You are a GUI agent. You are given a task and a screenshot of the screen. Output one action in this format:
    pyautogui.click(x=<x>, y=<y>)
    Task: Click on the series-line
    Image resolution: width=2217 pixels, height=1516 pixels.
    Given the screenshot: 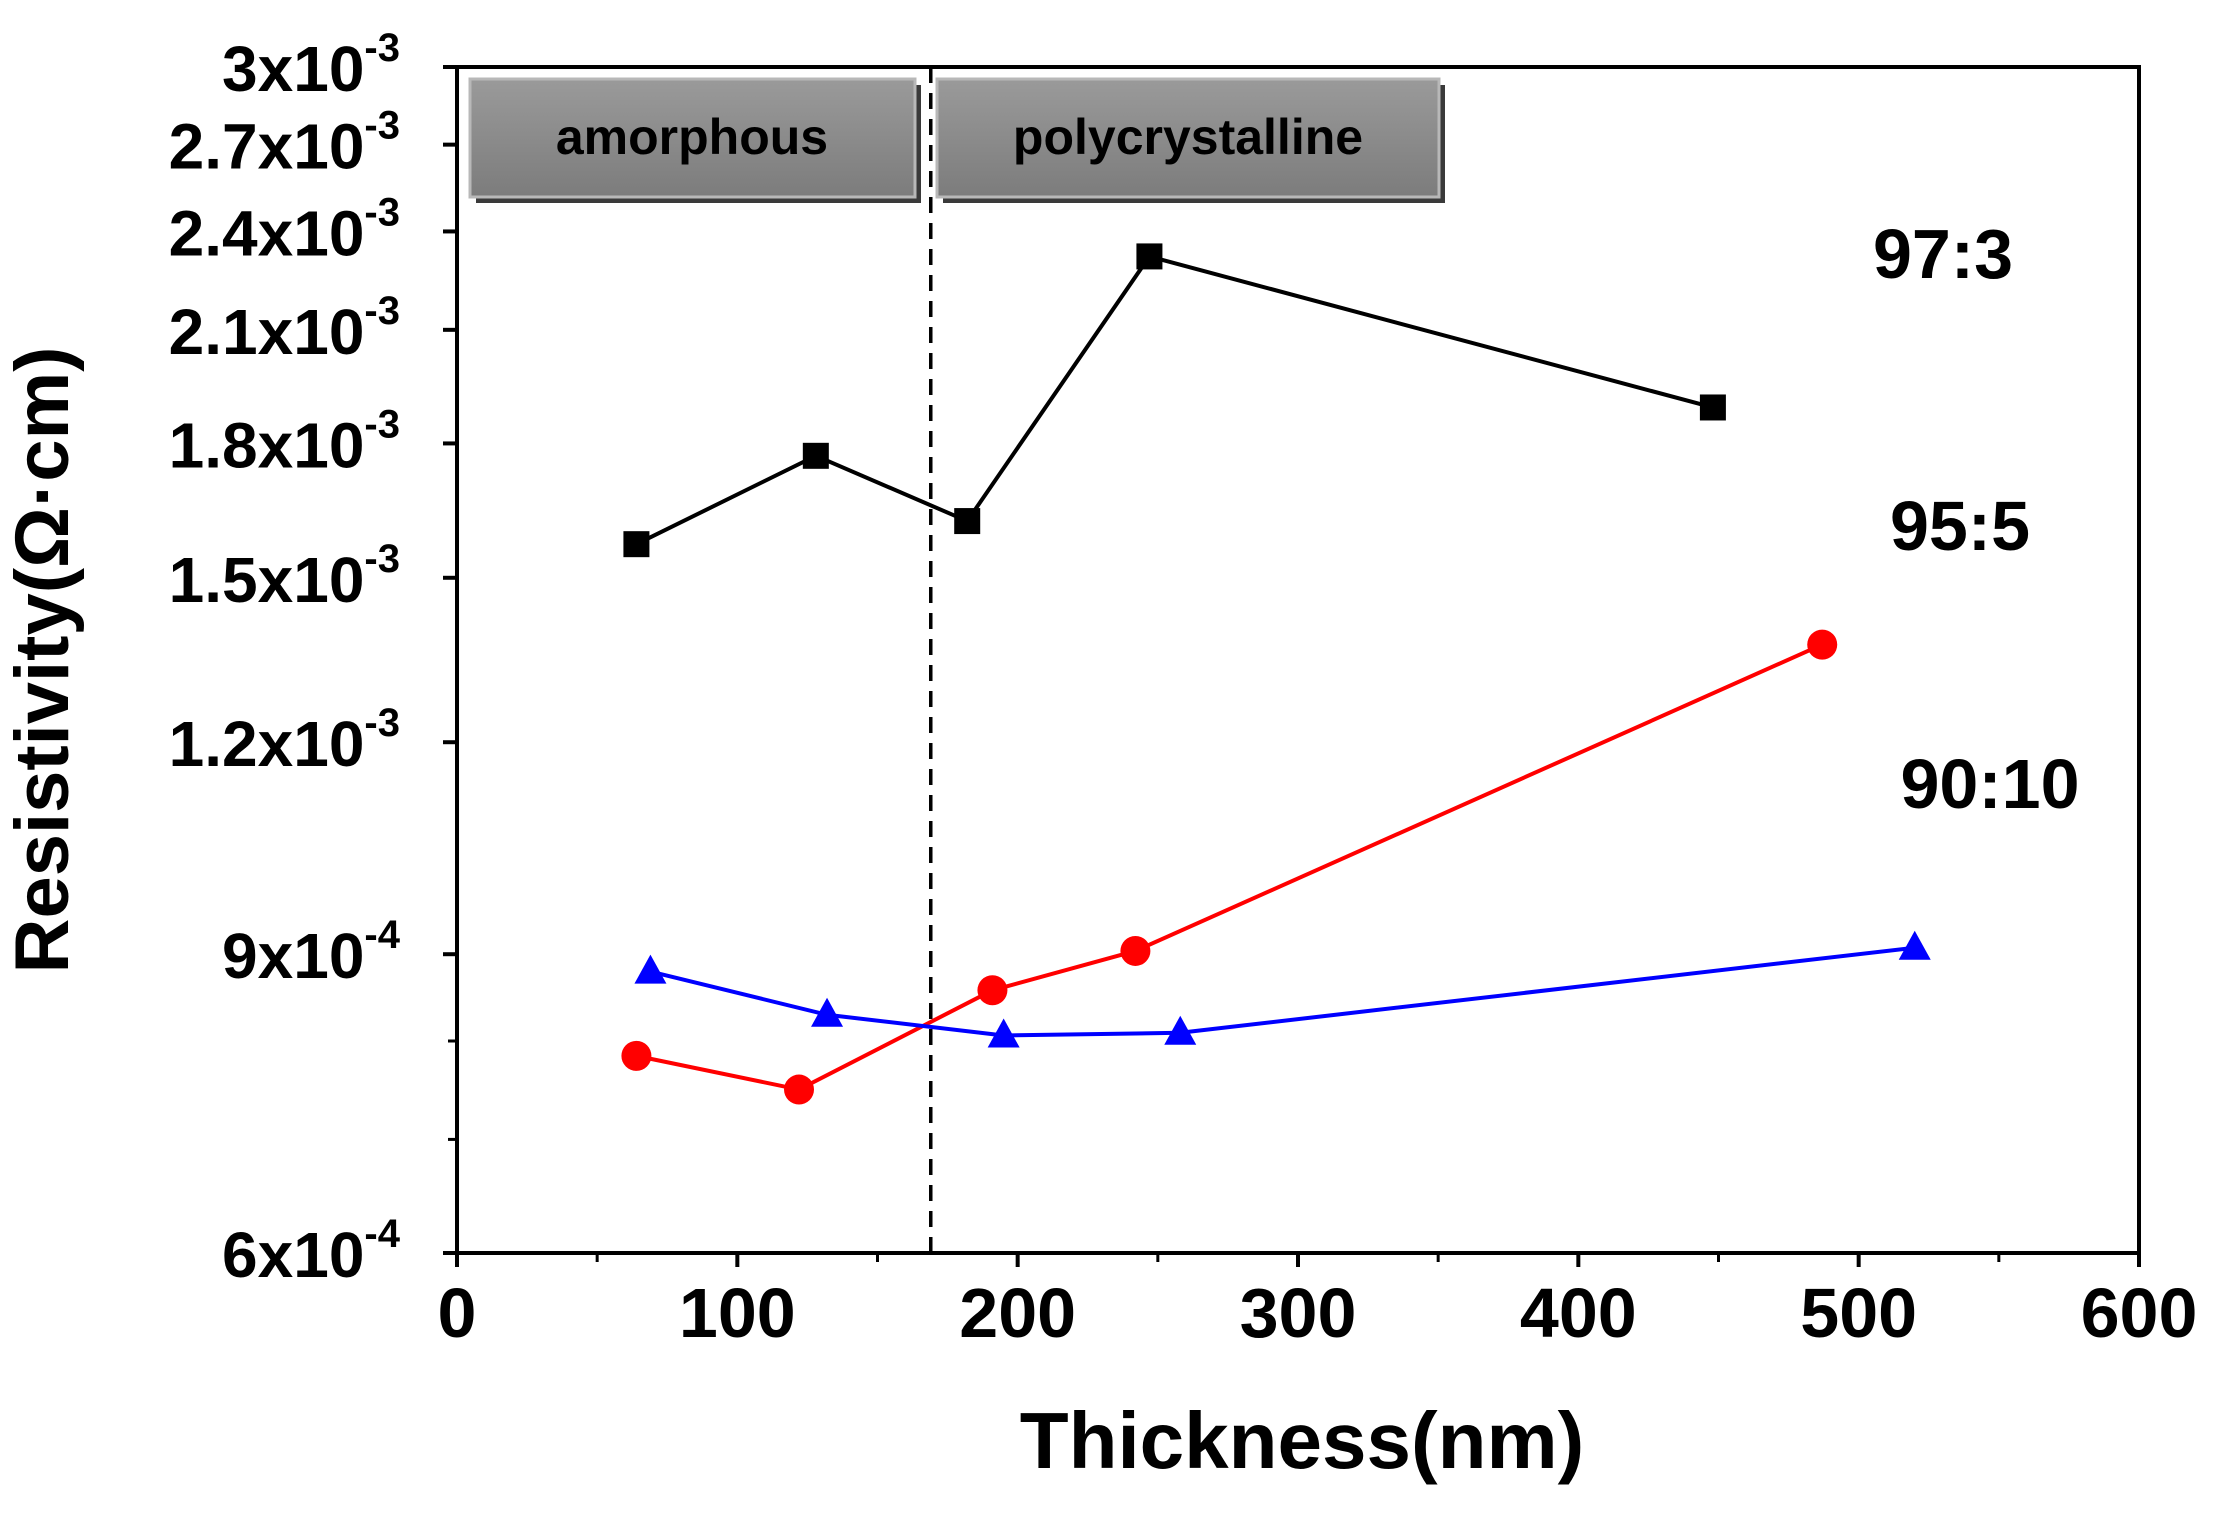 What is the action you would take?
    pyautogui.click(x=1174, y=400)
    